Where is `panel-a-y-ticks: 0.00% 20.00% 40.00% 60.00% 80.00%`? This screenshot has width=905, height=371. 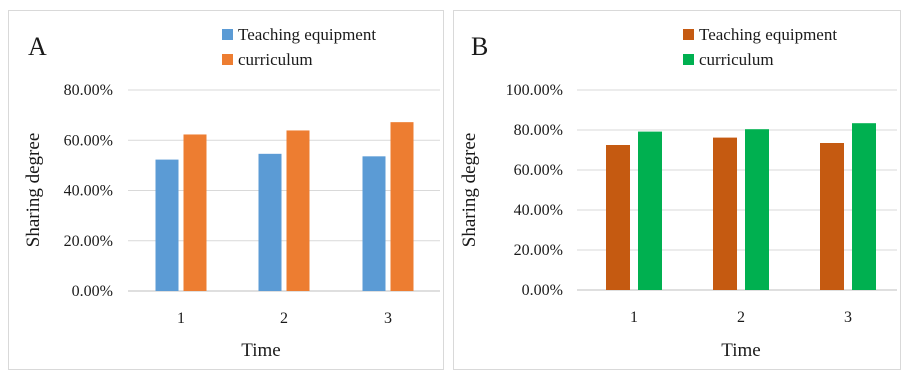
panel-a-y-ticks: 0.00% 20.00% 40.00% 60.00% 80.00% is located at coordinates (88, 191).